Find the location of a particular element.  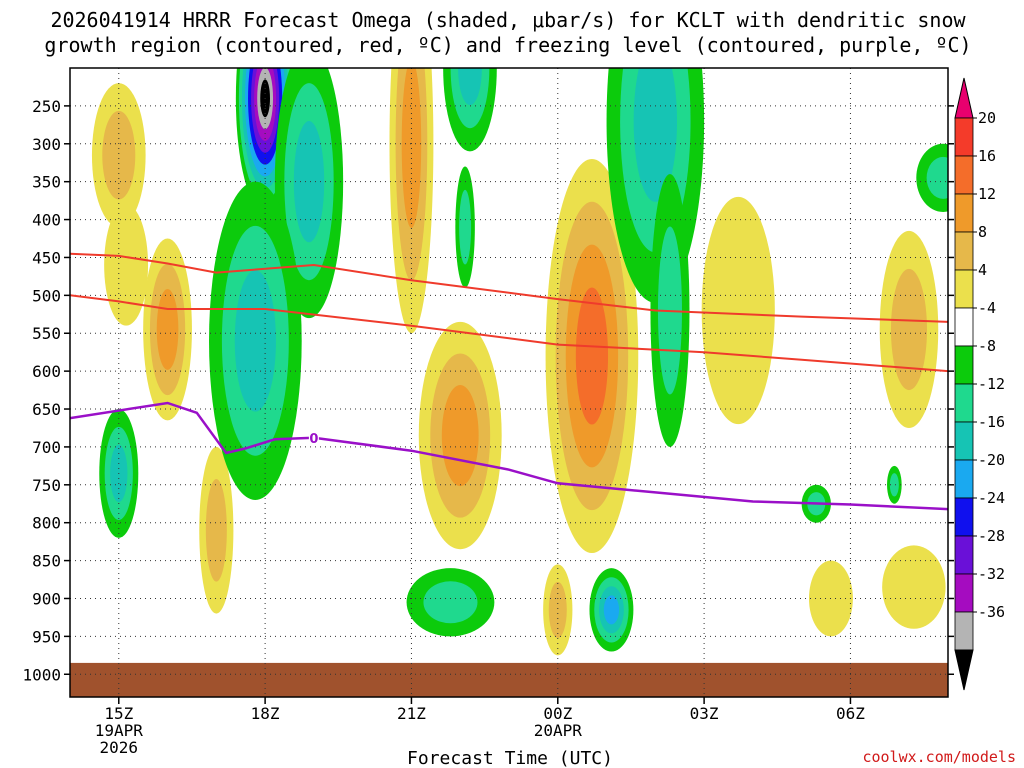

y-tick-label-950: 950 is located at coordinates (46, 636).